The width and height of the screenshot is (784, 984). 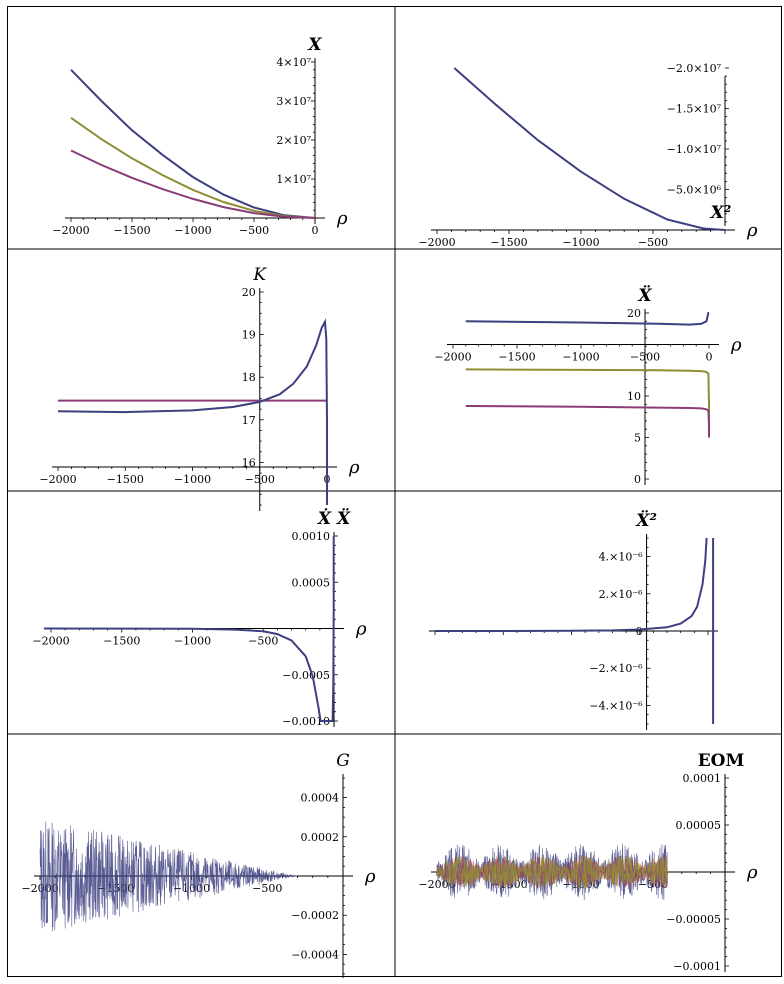 What do you see at coordinates (314, 45) in the screenshot?
I see `chart-title: X` at bounding box center [314, 45].